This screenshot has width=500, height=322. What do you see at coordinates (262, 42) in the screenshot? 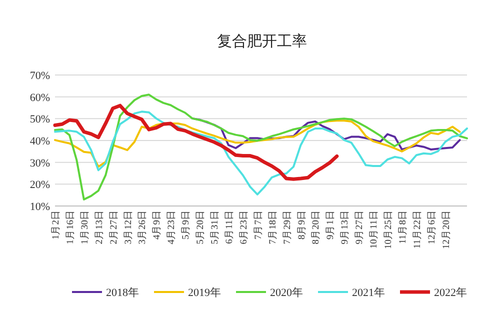
I see `title: 复合肥开工率` at bounding box center [262, 42].